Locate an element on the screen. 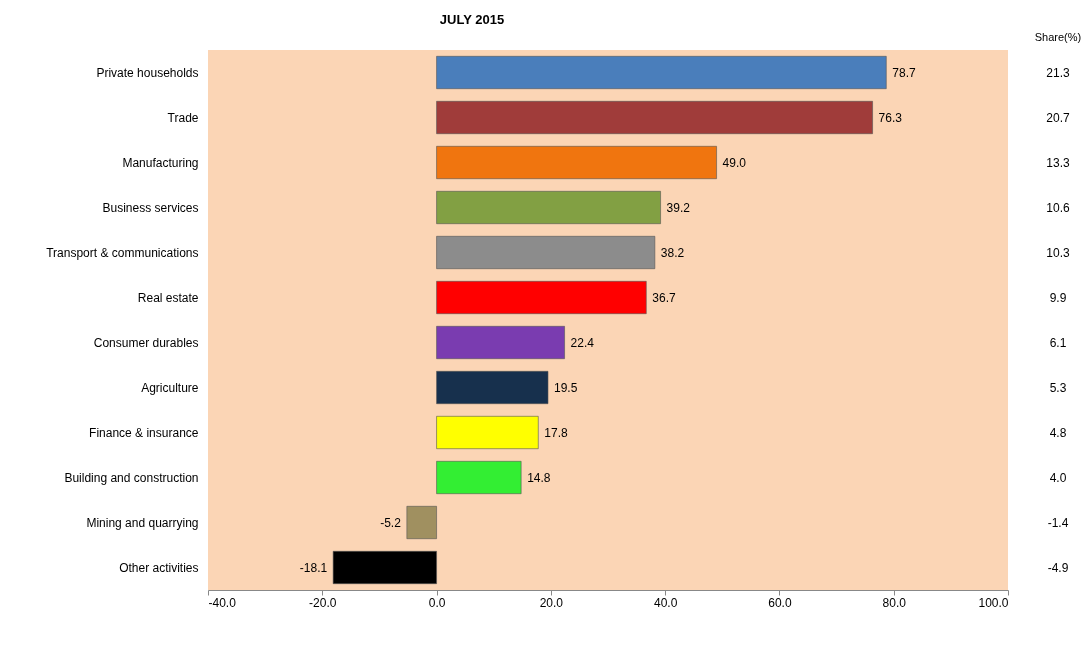 The height and width of the screenshot is (669, 1089). data-label: -18.1 is located at coordinates (313, 567).